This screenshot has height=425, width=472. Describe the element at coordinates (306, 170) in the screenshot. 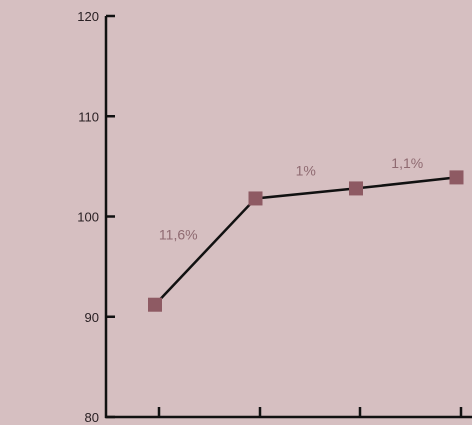

I see `growth-annotation: 1%` at that location.